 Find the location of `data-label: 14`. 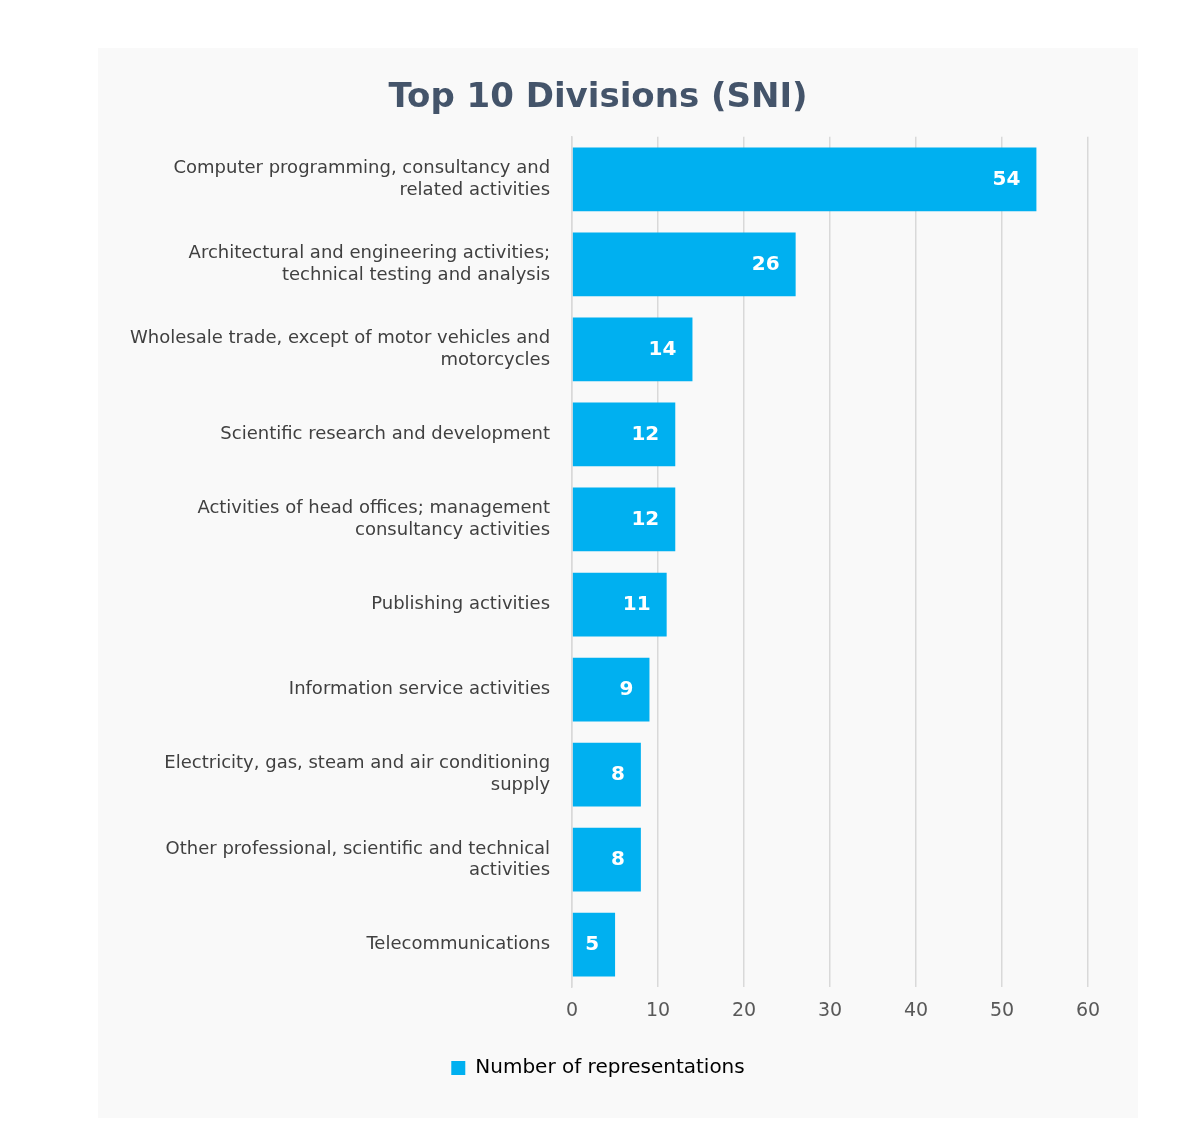

data-label: 14 is located at coordinates (662, 347).